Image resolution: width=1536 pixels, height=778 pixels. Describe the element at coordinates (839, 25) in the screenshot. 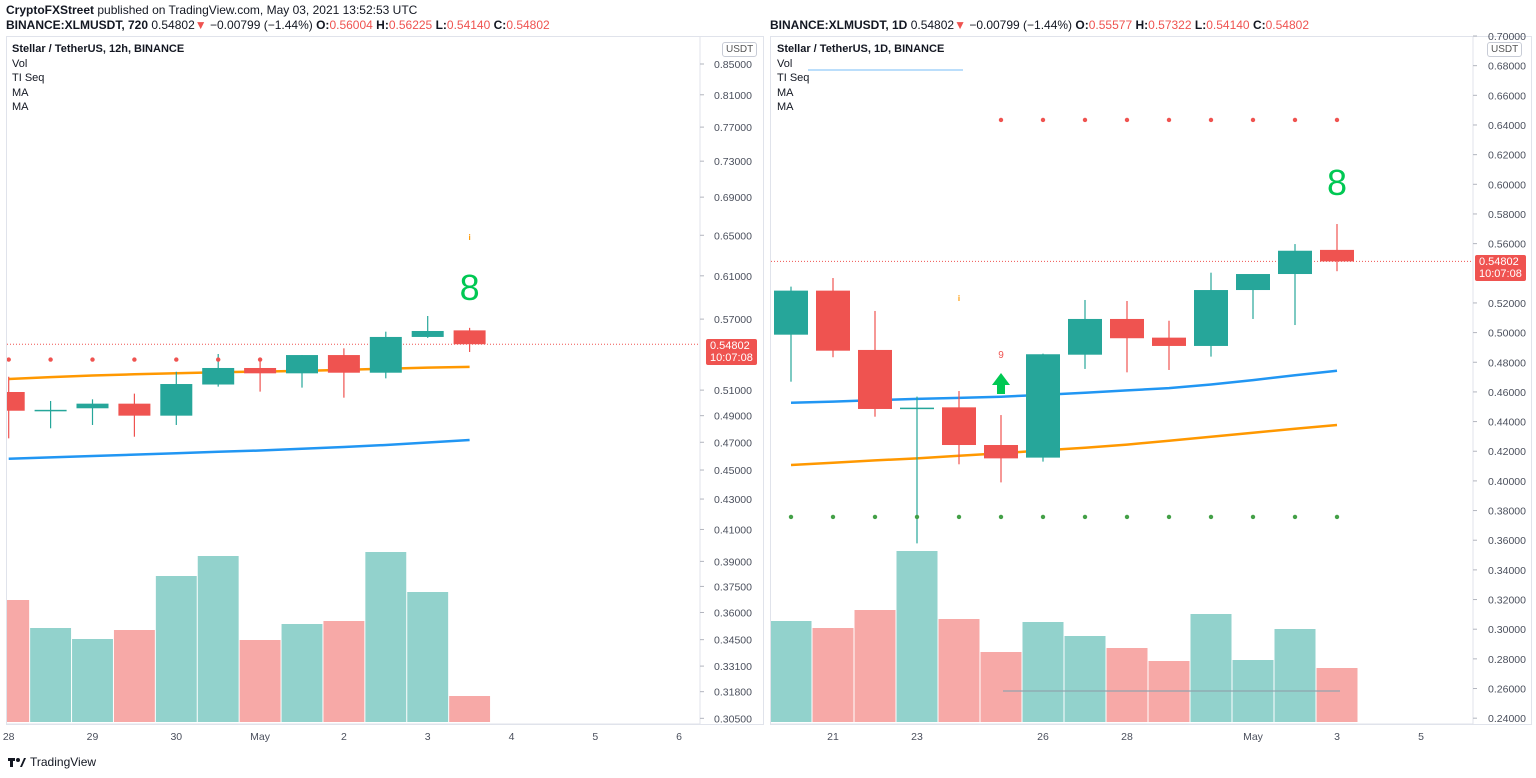

I see `symbol: BINANCE:XLMUSDT, 1D` at that location.